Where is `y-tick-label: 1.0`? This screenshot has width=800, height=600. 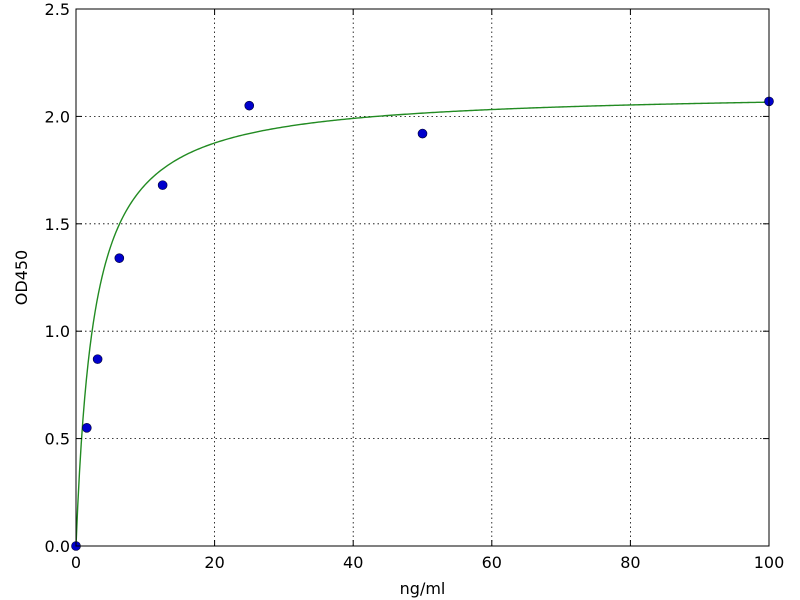 y-tick-label: 1.0 is located at coordinates (57, 331).